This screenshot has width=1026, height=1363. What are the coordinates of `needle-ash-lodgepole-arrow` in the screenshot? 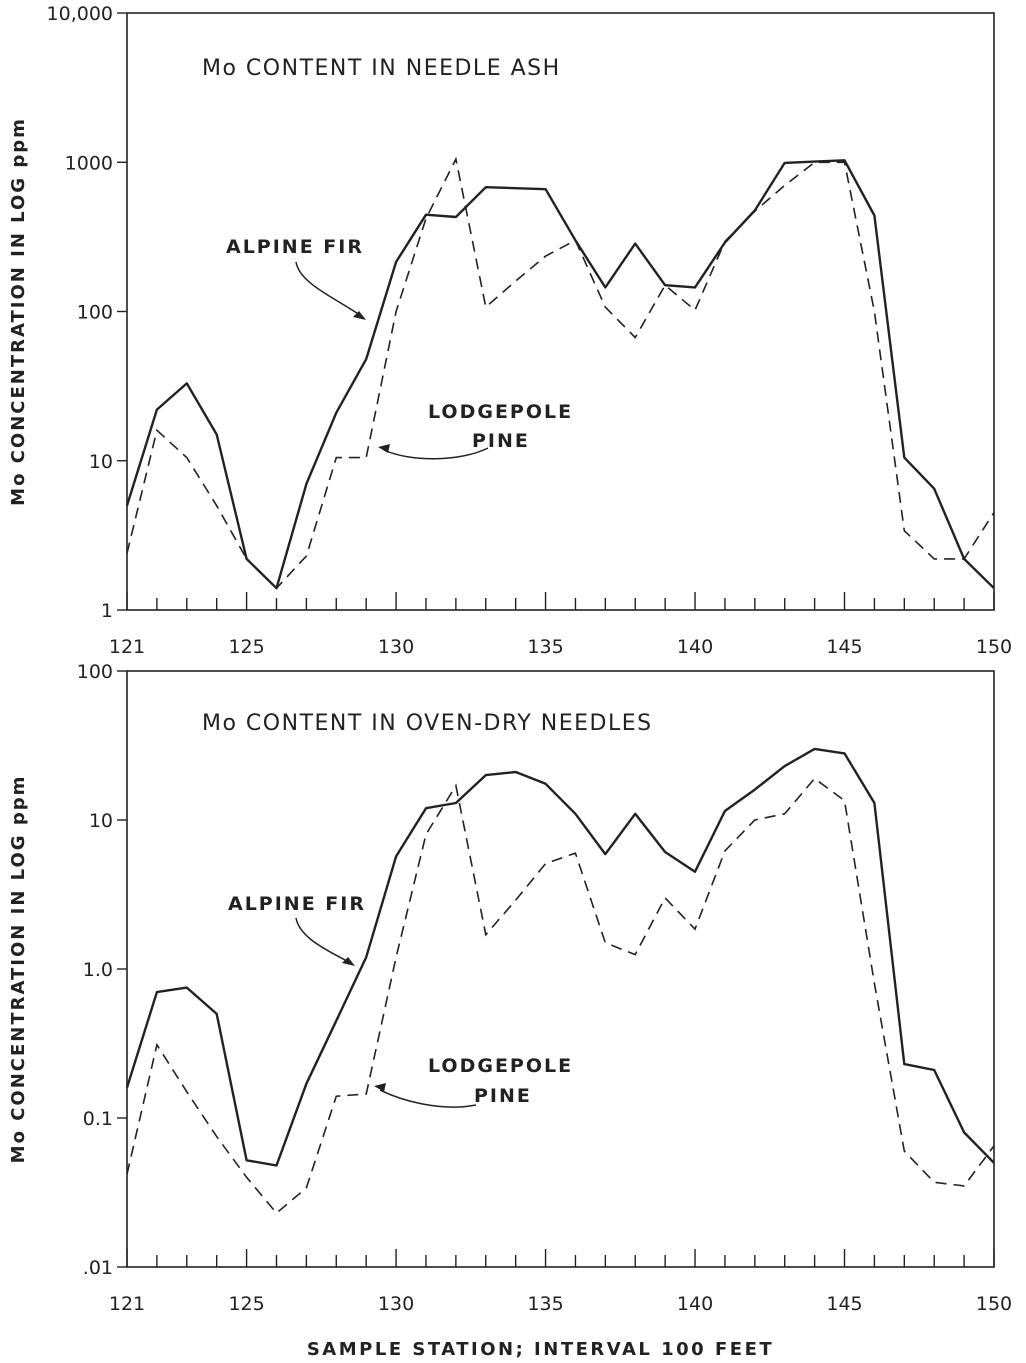 It's located at (436, 453).